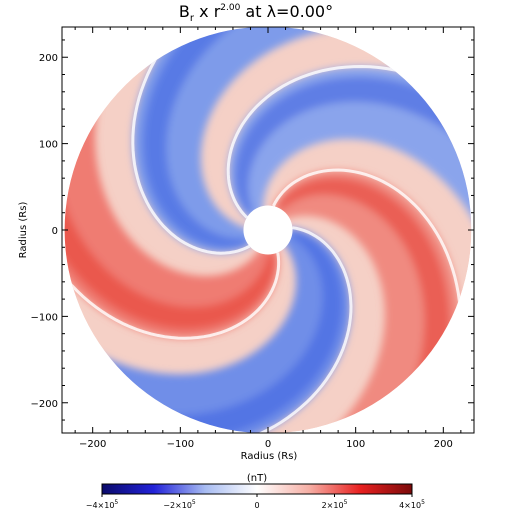 This screenshot has width=512, height=512. What do you see at coordinates (268, 230) in the screenshot?
I see `inner-boundary` at bounding box center [268, 230].